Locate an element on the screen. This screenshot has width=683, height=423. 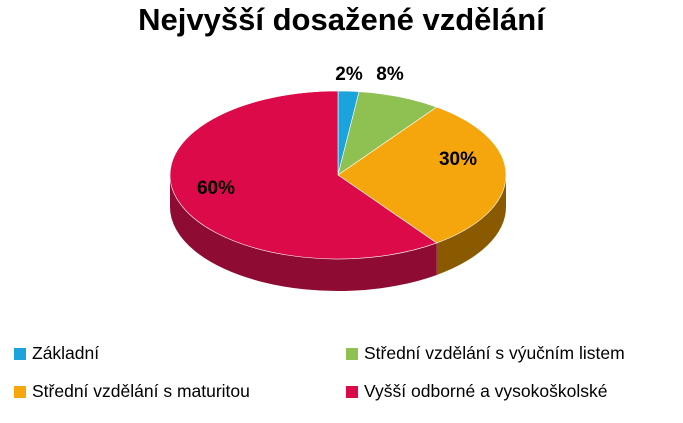
data-label-vyucni-list: 8% is located at coordinates (390, 74).